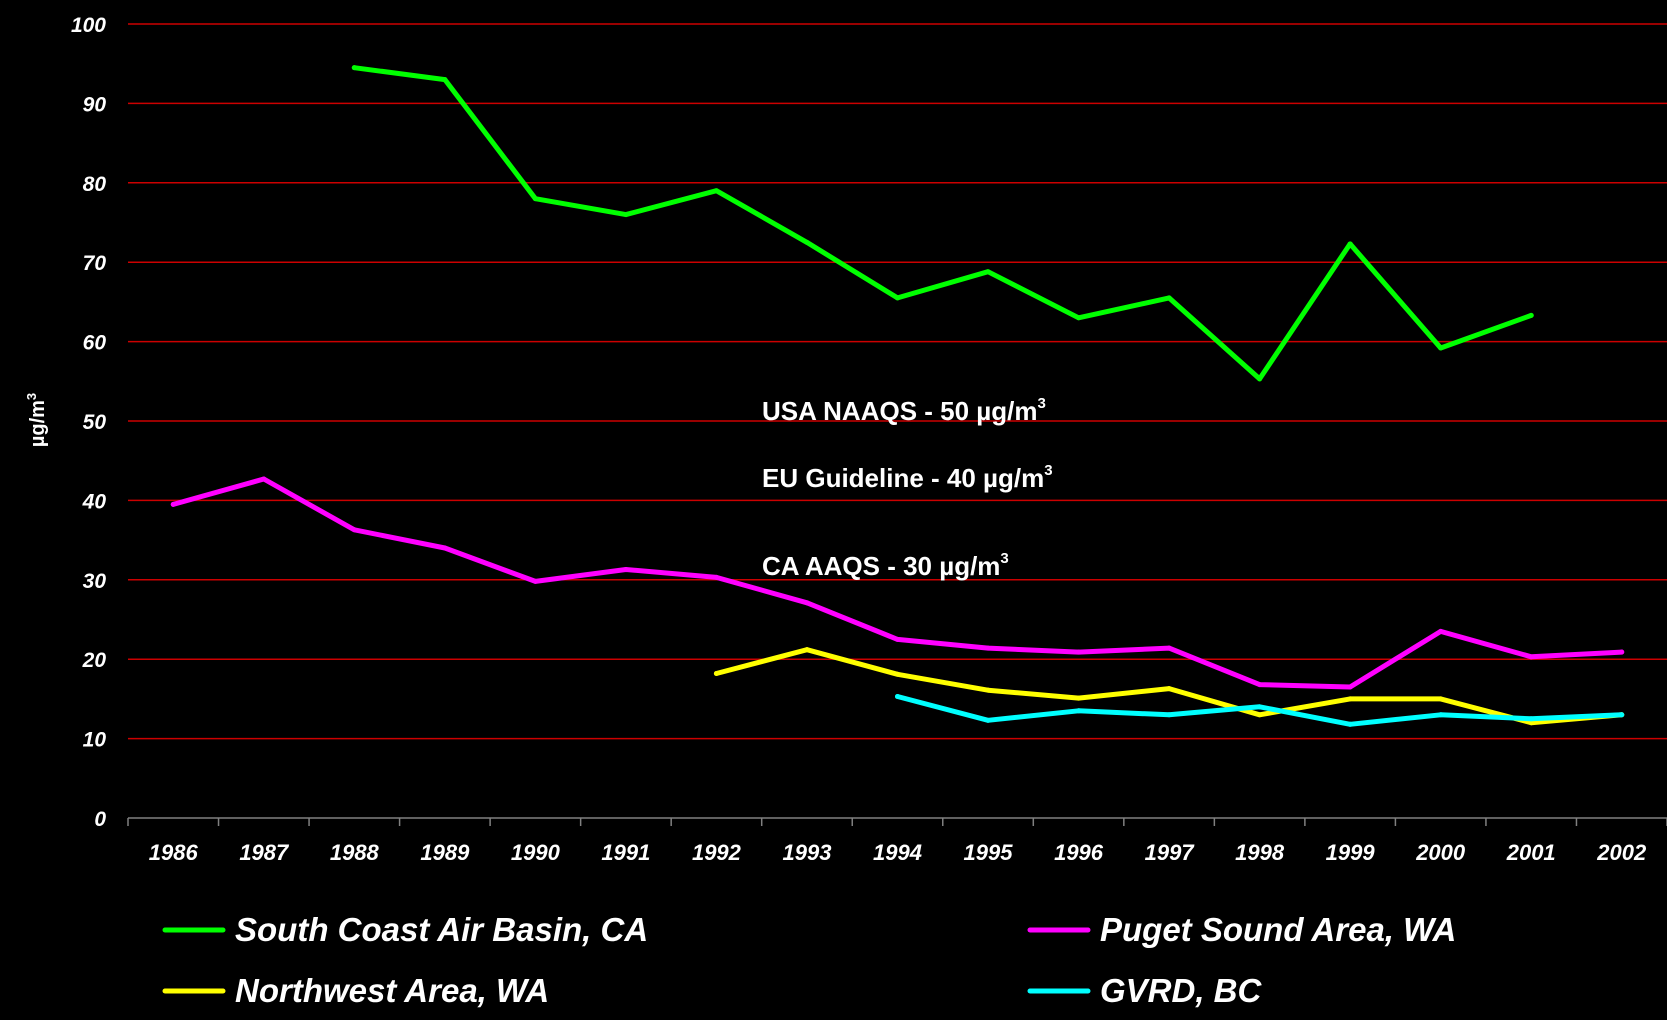 This screenshot has width=1667, height=1020. I want to click on x-tick-label: 1991, so click(625, 852).